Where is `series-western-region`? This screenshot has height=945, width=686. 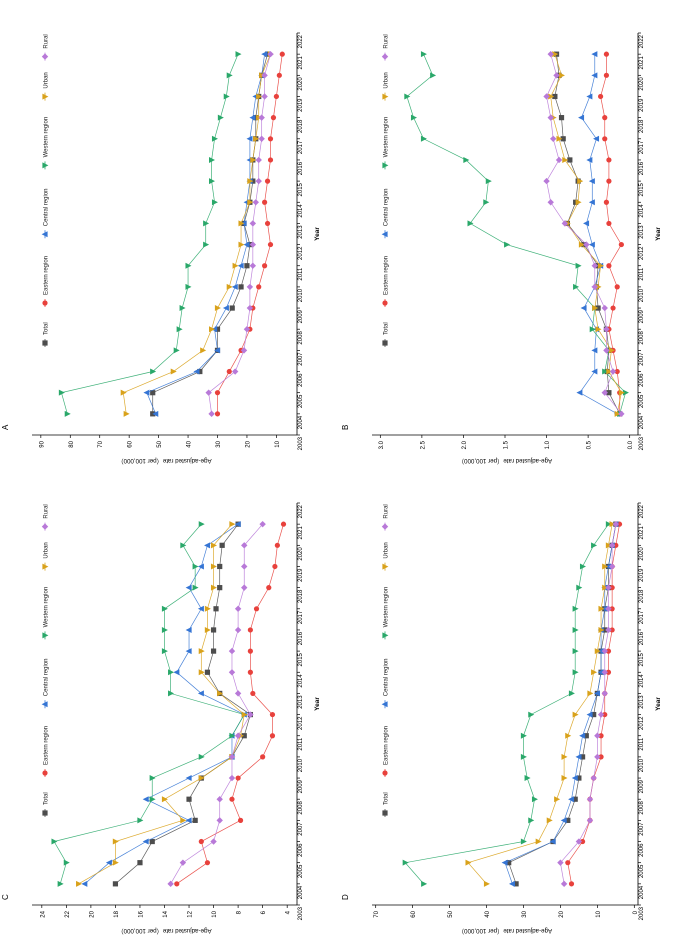 series-western-region is located at coordinates (516, 234).